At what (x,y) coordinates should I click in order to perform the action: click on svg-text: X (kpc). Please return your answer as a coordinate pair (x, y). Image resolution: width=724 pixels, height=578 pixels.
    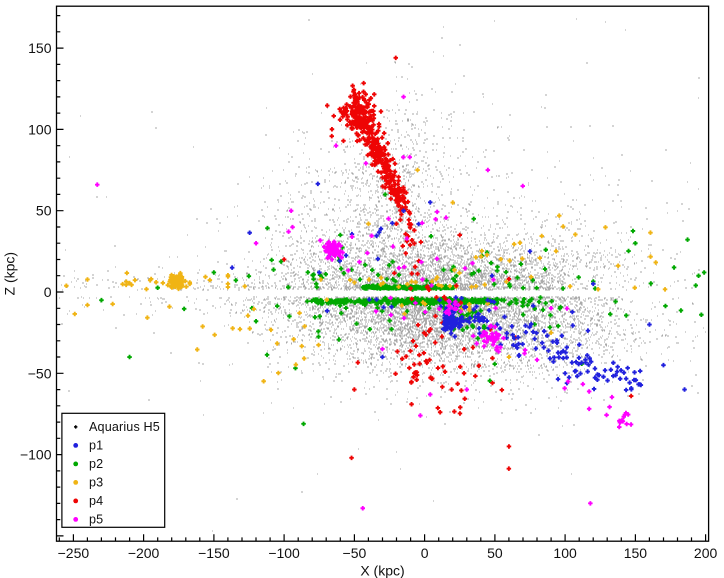
    Looking at the image, I should click on (382, 570).